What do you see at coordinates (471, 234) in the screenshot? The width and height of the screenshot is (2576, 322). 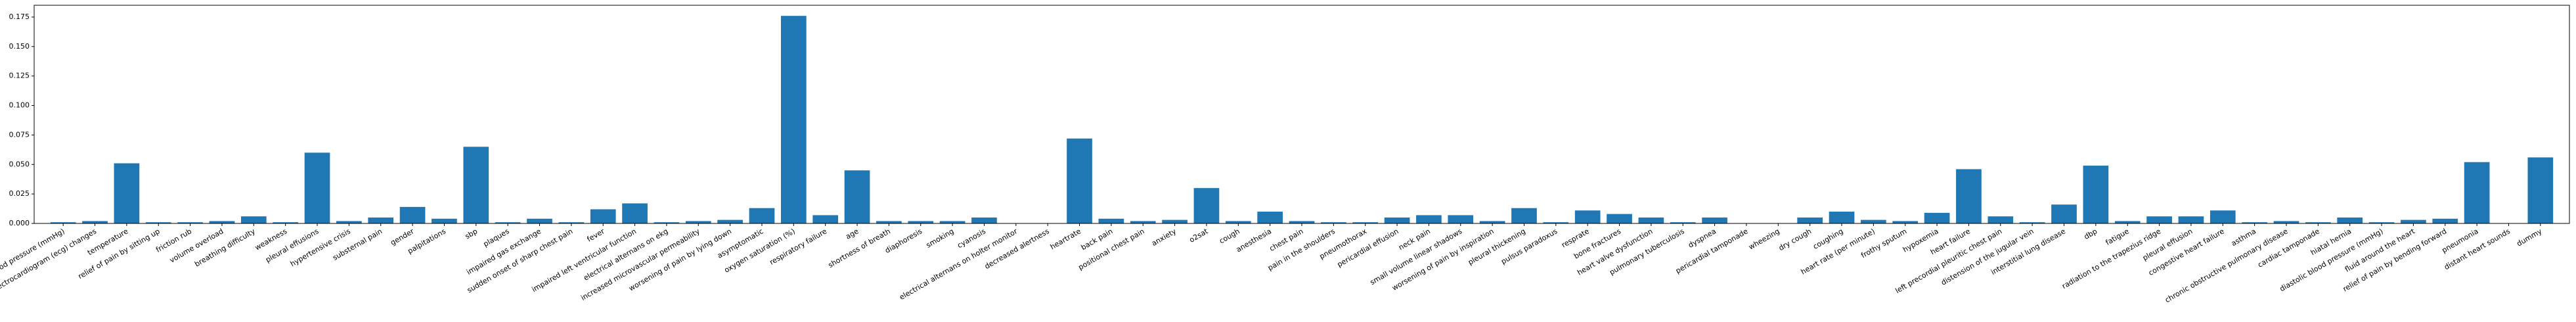 I see `x-tick-label: sbp` at bounding box center [471, 234].